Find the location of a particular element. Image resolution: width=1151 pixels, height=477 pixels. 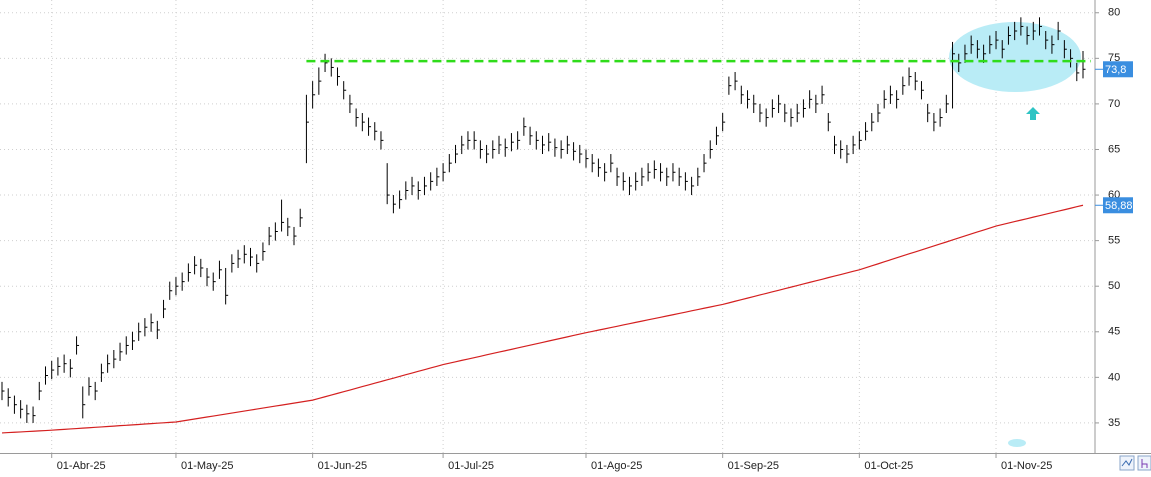

y-tick-label: 70 is located at coordinates (1114, 104).